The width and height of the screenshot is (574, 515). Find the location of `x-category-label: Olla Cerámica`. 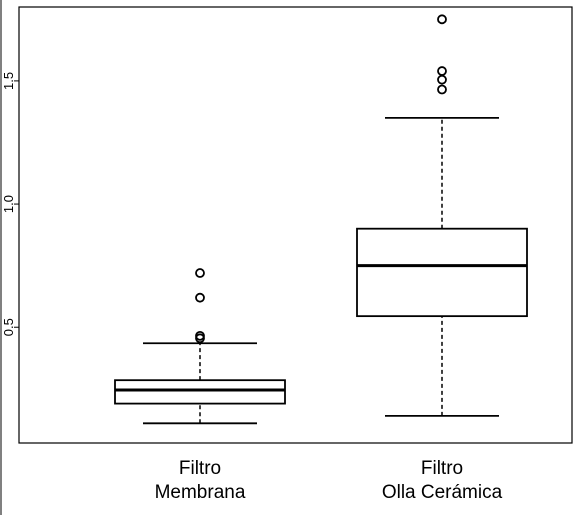

x-category-label: Olla Cerámica is located at coordinates (442, 492).